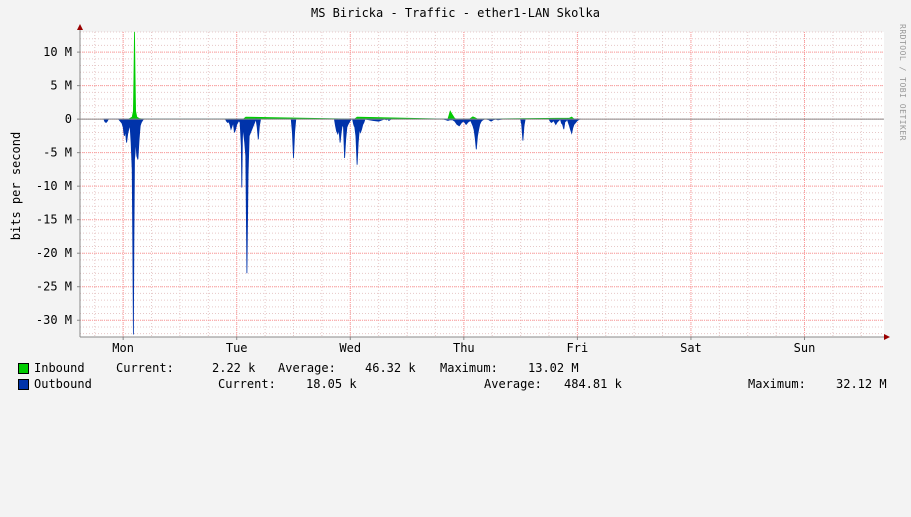  I want to click on y-tick-label: -25 M, so click(54, 287).